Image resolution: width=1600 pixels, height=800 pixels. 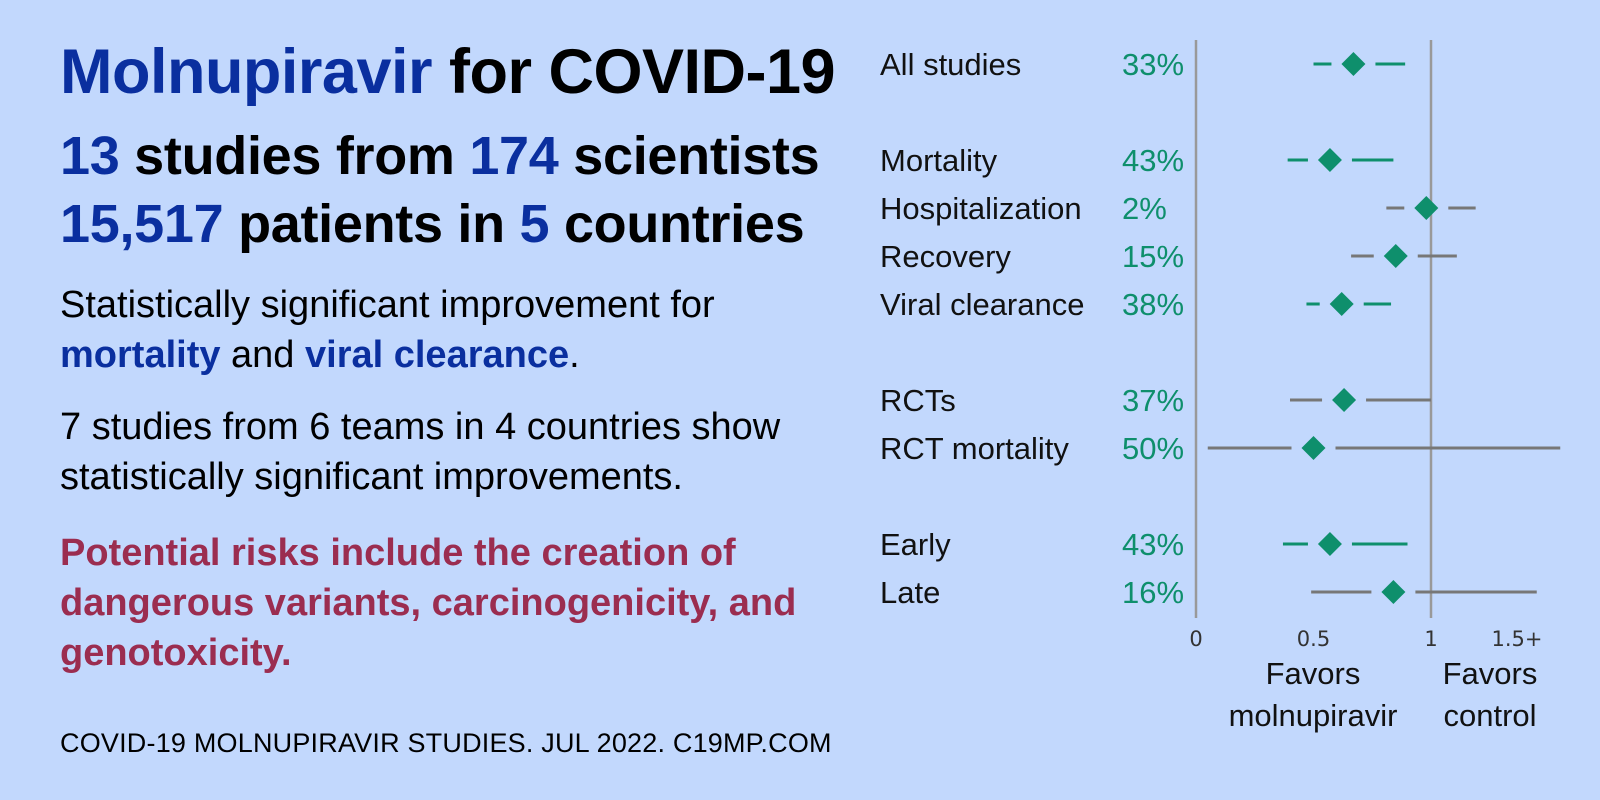 I want to click on row-improvement: 33%, so click(x=1153, y=64).